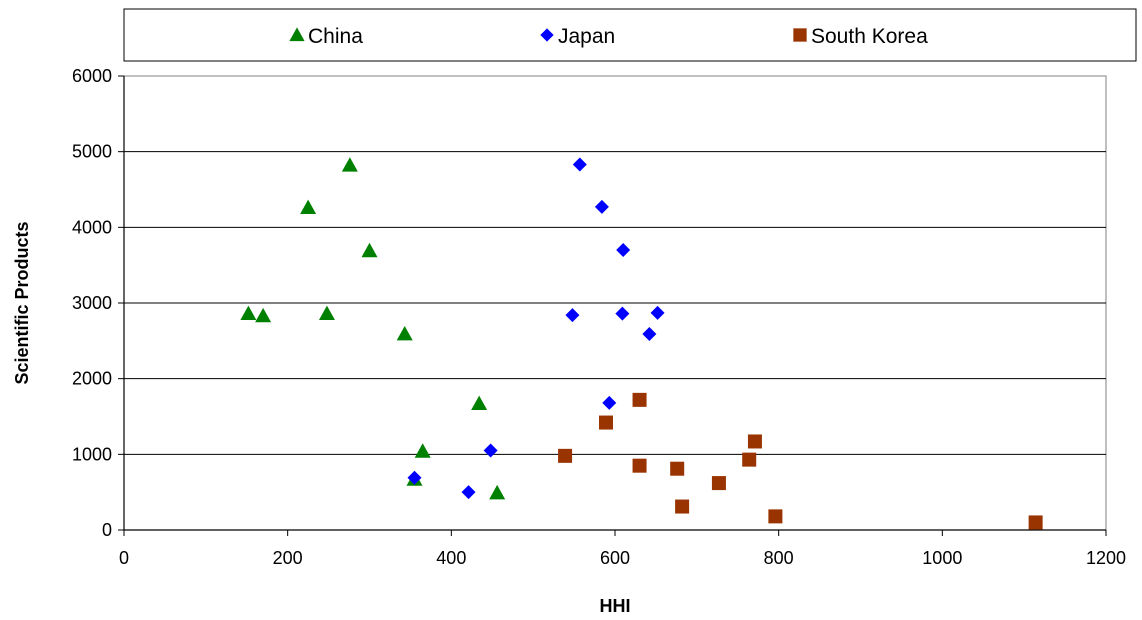  What do you see at coordinates (288, 558) in the screenshot?
I see `x-tick-label: 200` at bounding box center [288, 558].